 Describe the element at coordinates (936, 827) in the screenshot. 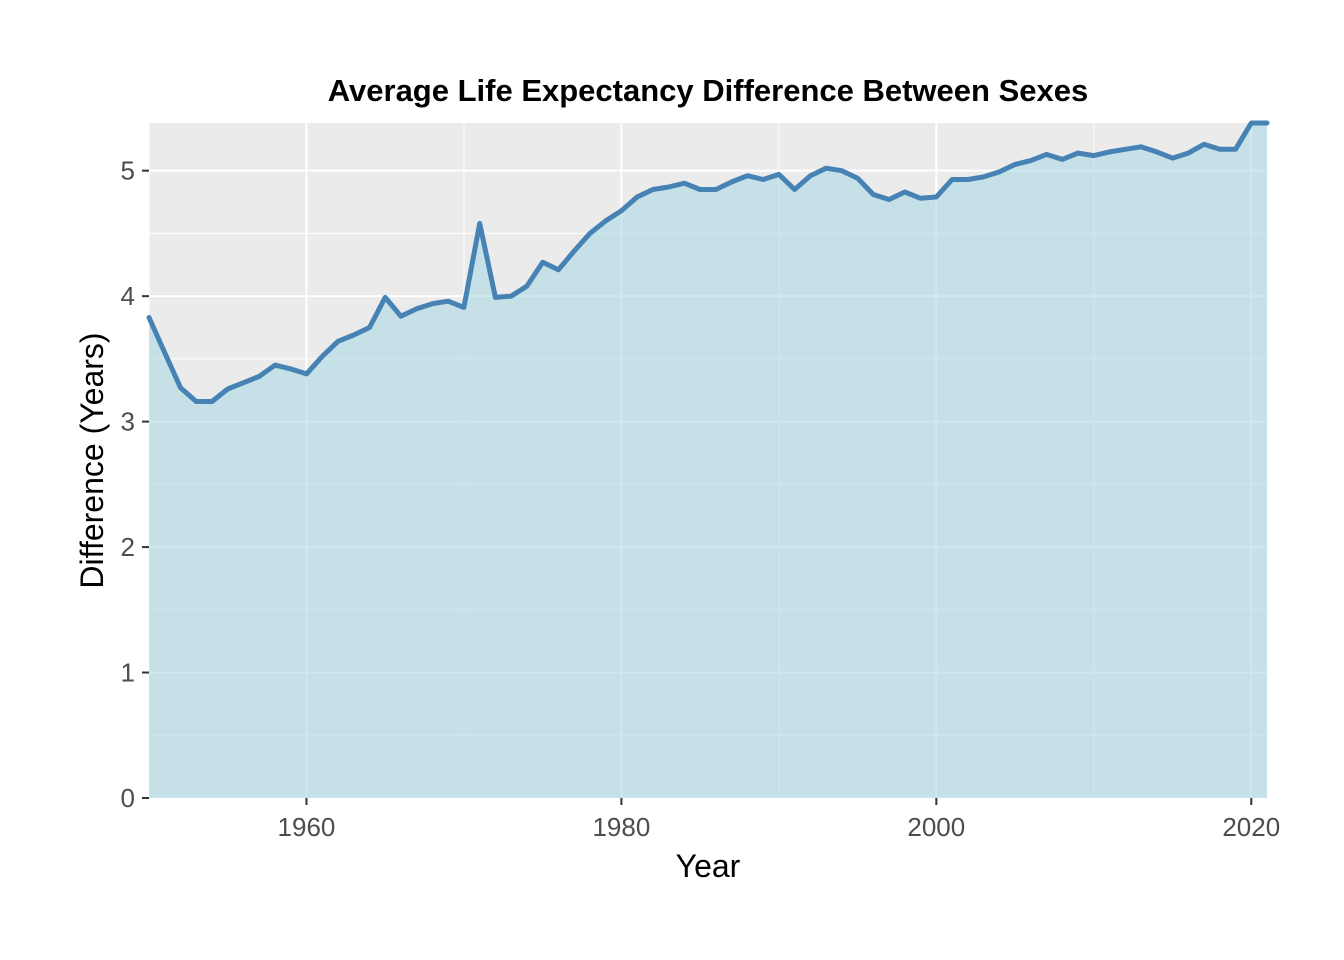

I see `x-tick-label: 2000` at that location.